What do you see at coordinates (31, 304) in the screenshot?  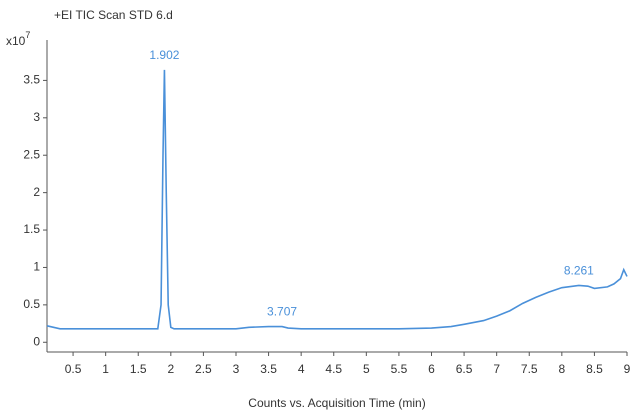 I see `y-tick-label: 0.5` at bounding box center [31, 304].